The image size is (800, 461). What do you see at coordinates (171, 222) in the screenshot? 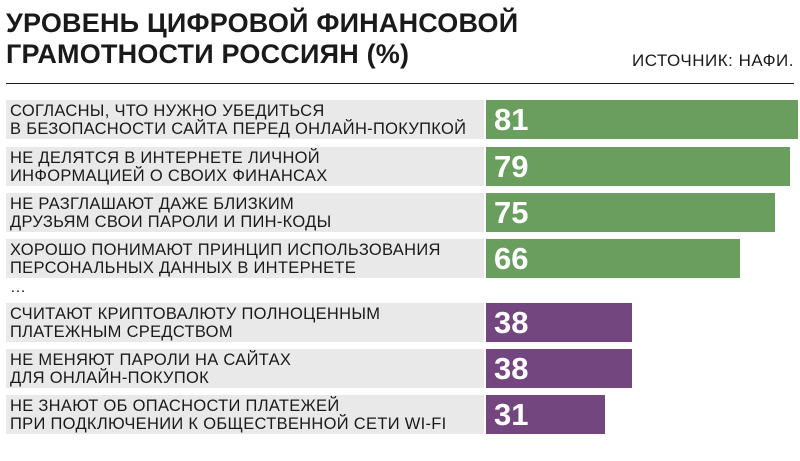
I see `bar-category-label-line: ДРУЗЬЯМ СВОИ ПАРОЛИ И ПИН-КОДЫ` at bounding box center [171, 222].